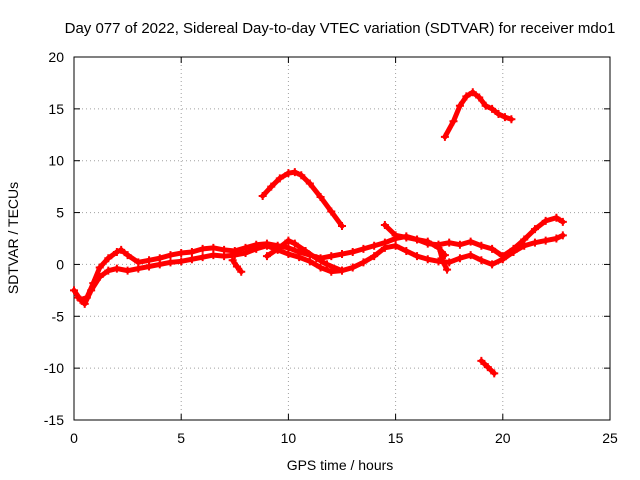  Describe the element at coordinates (340, 465) in the screenshot. I see `x-axis-label: GPS time / hours` at that location.